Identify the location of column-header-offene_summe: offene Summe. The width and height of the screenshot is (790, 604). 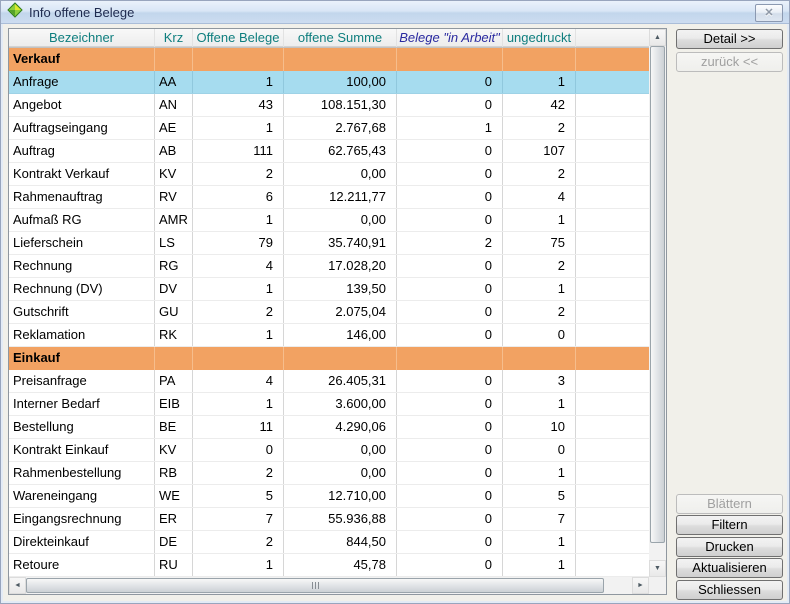
(340, 38).